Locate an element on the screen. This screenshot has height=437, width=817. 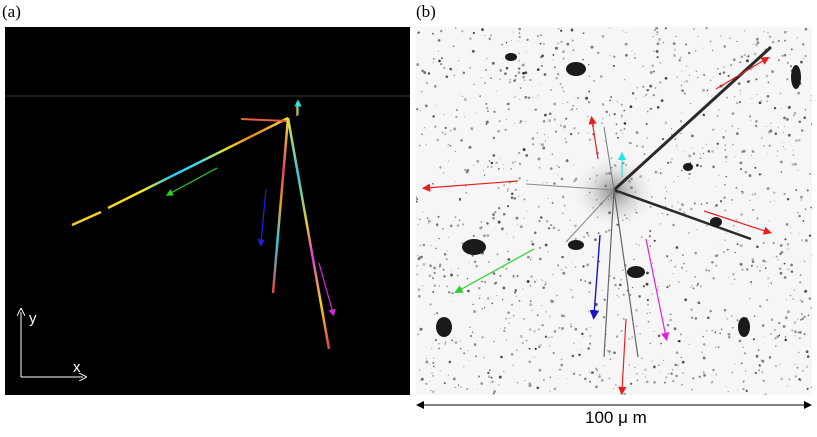
trajectory-down-right is located at coordinates (308, 233).